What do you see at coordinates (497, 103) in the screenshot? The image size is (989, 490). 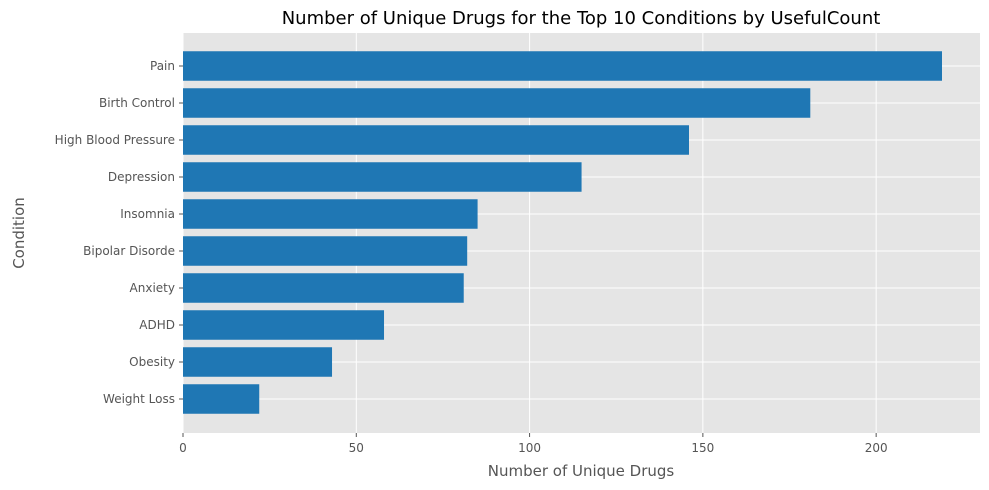 I see `bar-birth-control` at bounding box center [497, 103].